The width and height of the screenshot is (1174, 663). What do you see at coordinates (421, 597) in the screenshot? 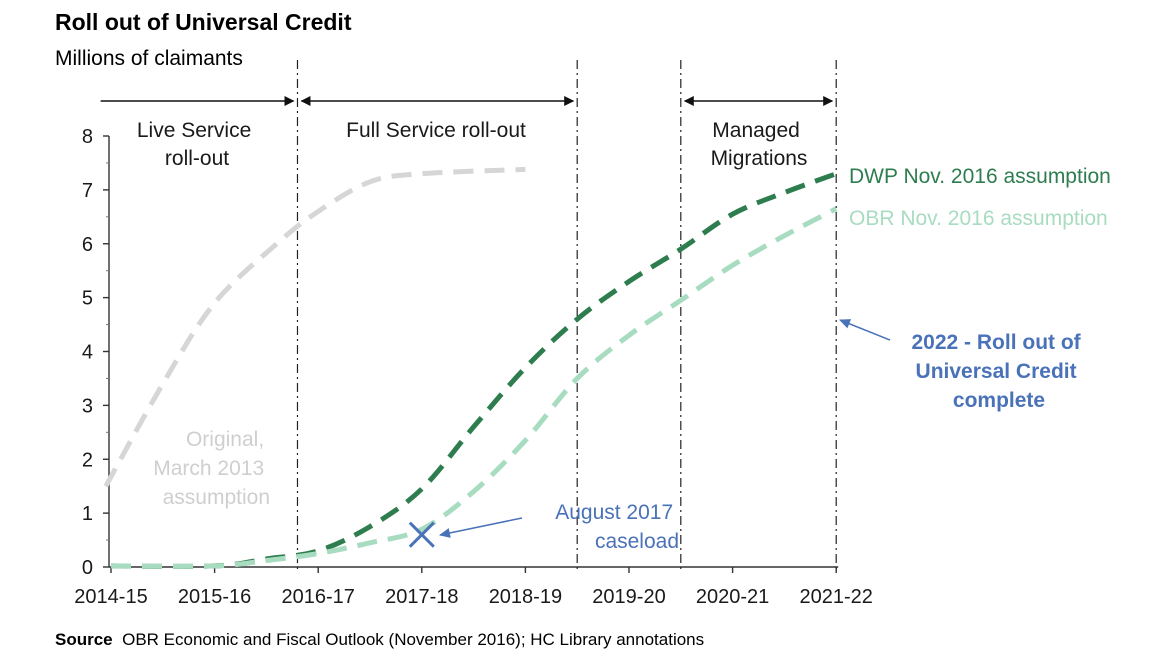
I see `x-tick-label: 2017-18` at bounding box center [421, 597].